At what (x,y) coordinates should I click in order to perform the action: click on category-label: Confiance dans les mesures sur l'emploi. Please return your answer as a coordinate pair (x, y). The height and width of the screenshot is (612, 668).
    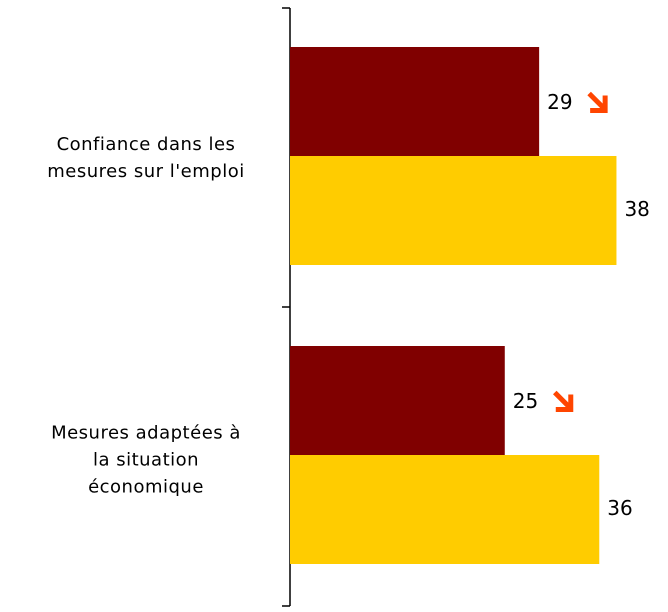
    Looking at the image, I should click on (146, 157).